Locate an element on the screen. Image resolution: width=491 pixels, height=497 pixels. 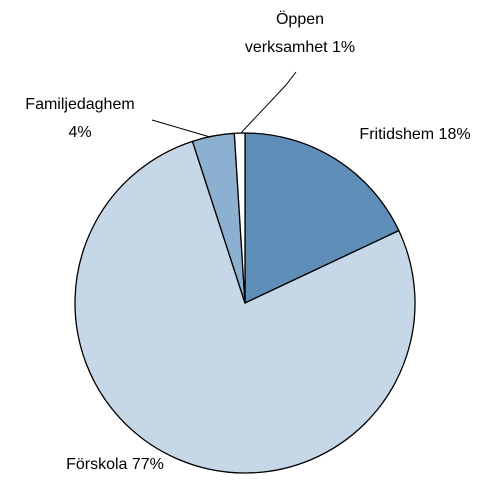
slice-label: Familjedaghem 4% is located at coordinates (80, 118).